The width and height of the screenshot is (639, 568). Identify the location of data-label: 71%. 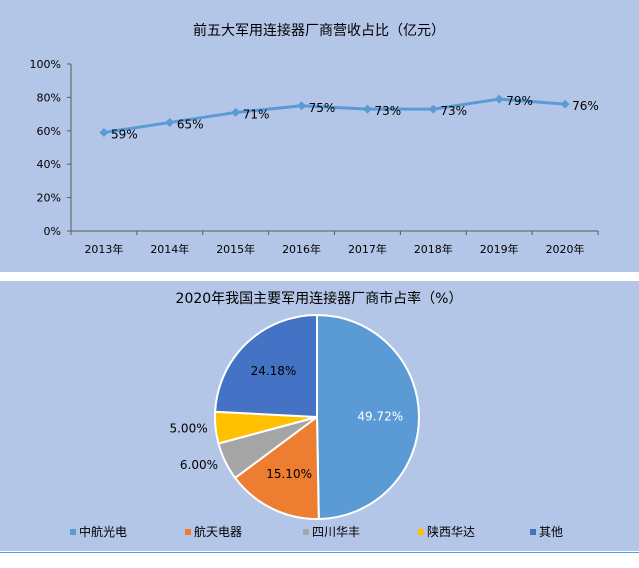
(256, 114).